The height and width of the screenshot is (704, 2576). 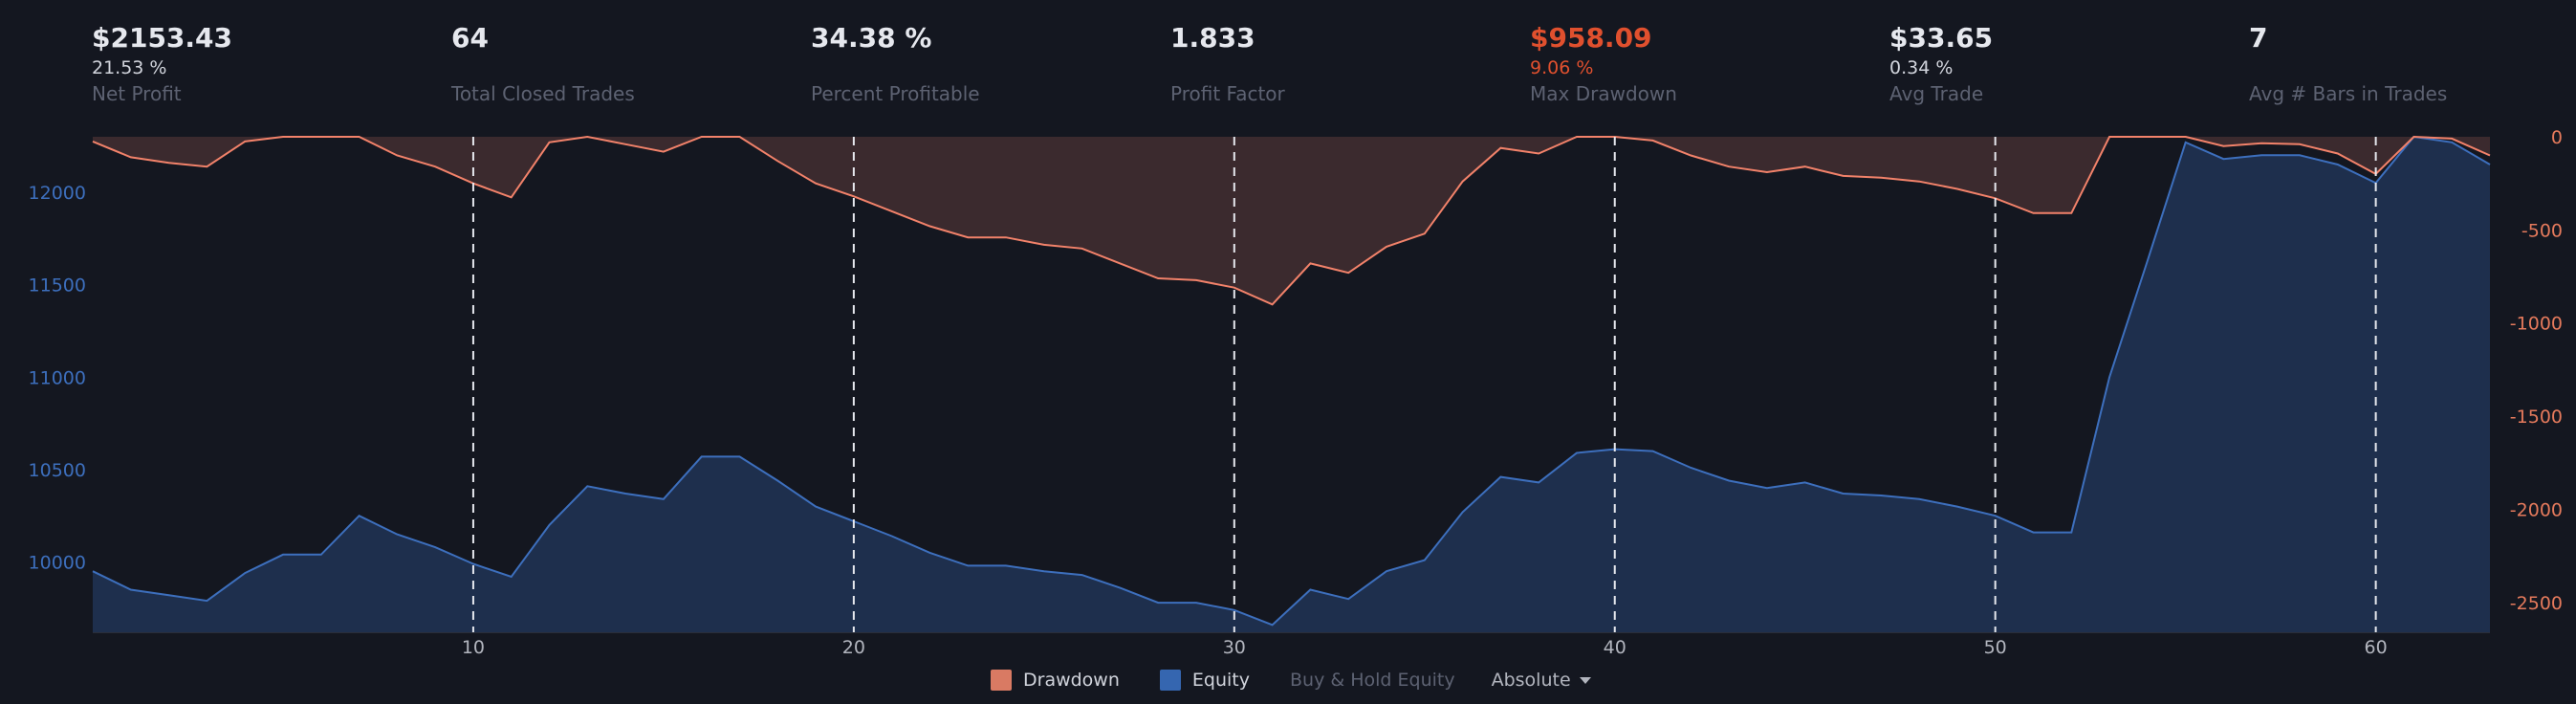 I want to click on bottom-axis-tick-label: 30, so click(x=1234, y=647).